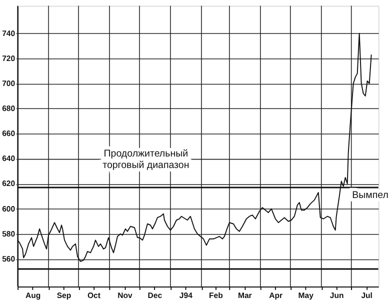 This screenshot has width=391, height=307. What do you see at coordinates (9, 159) in the screenshot?
I see `y-tick-label: 640` at bounding box center [9, 159].